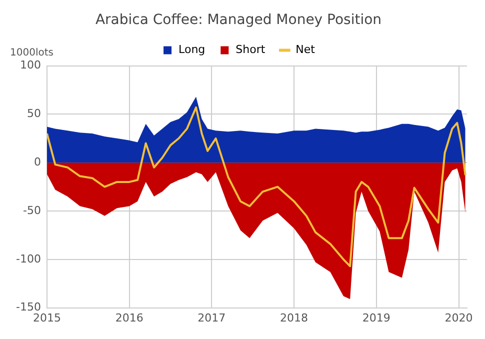 This screenshot has height=339, width=485. What do you see at coordinates (32, 52) in the screenshot?
I see `y-axis-title: 1000lots` at bounding box center [32, 52].